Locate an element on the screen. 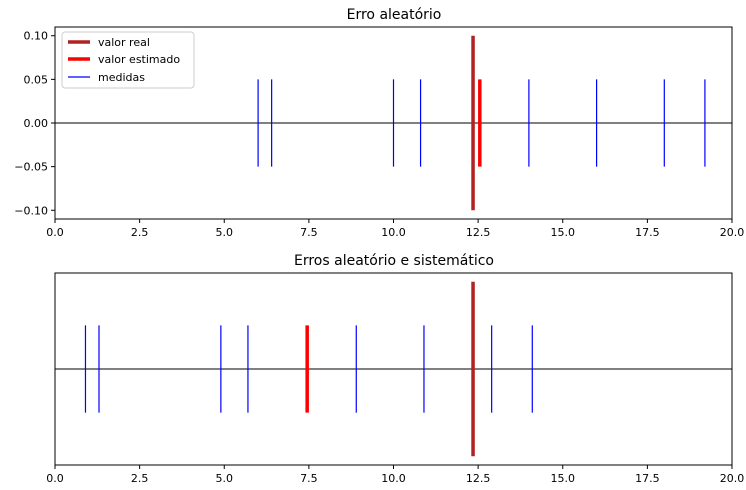 This screenshot has width=746, height=490. legend-label-valor-real: valor real is located at coordinates (124, 42).